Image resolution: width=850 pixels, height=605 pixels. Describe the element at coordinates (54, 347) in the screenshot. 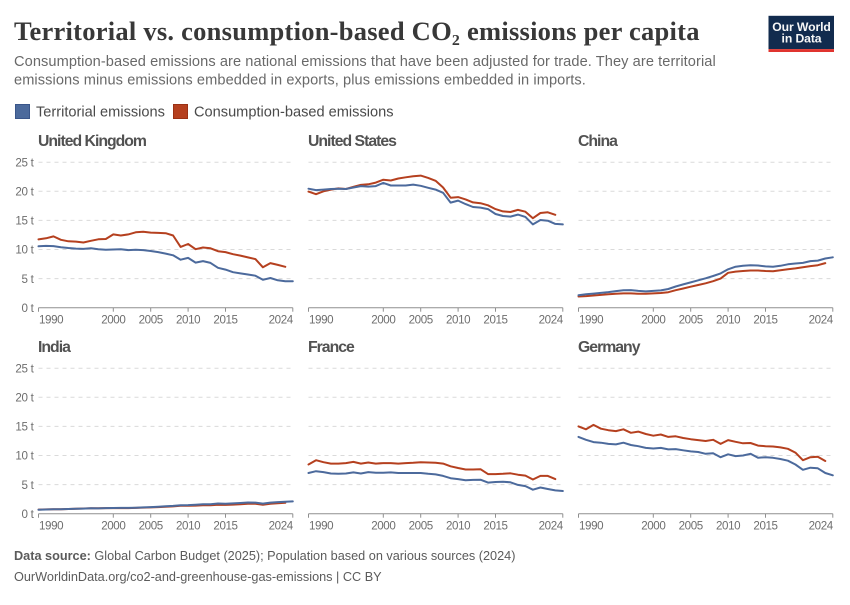

I see `svg-text: India` at that location.